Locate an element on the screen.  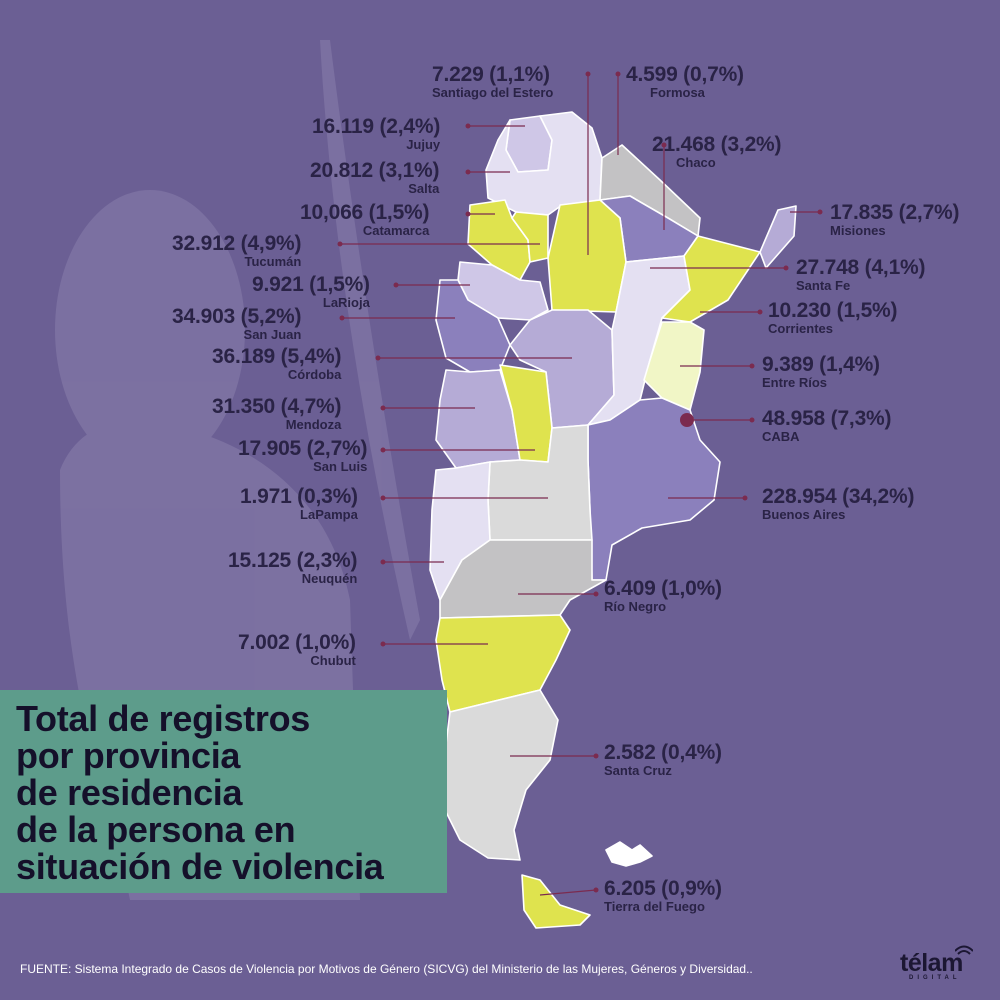
label-la-pampa: 1.971 (0,3%) LaPampa is located at coordinates (299, 504).